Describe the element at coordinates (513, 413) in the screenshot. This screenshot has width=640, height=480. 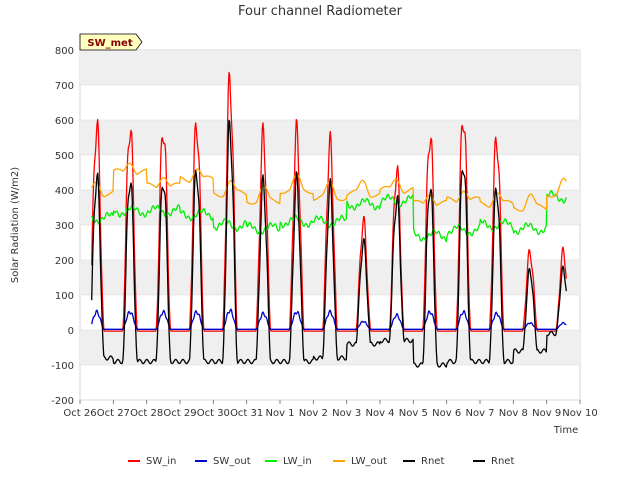
I see `x-tick-label: Nov 8` at that location.